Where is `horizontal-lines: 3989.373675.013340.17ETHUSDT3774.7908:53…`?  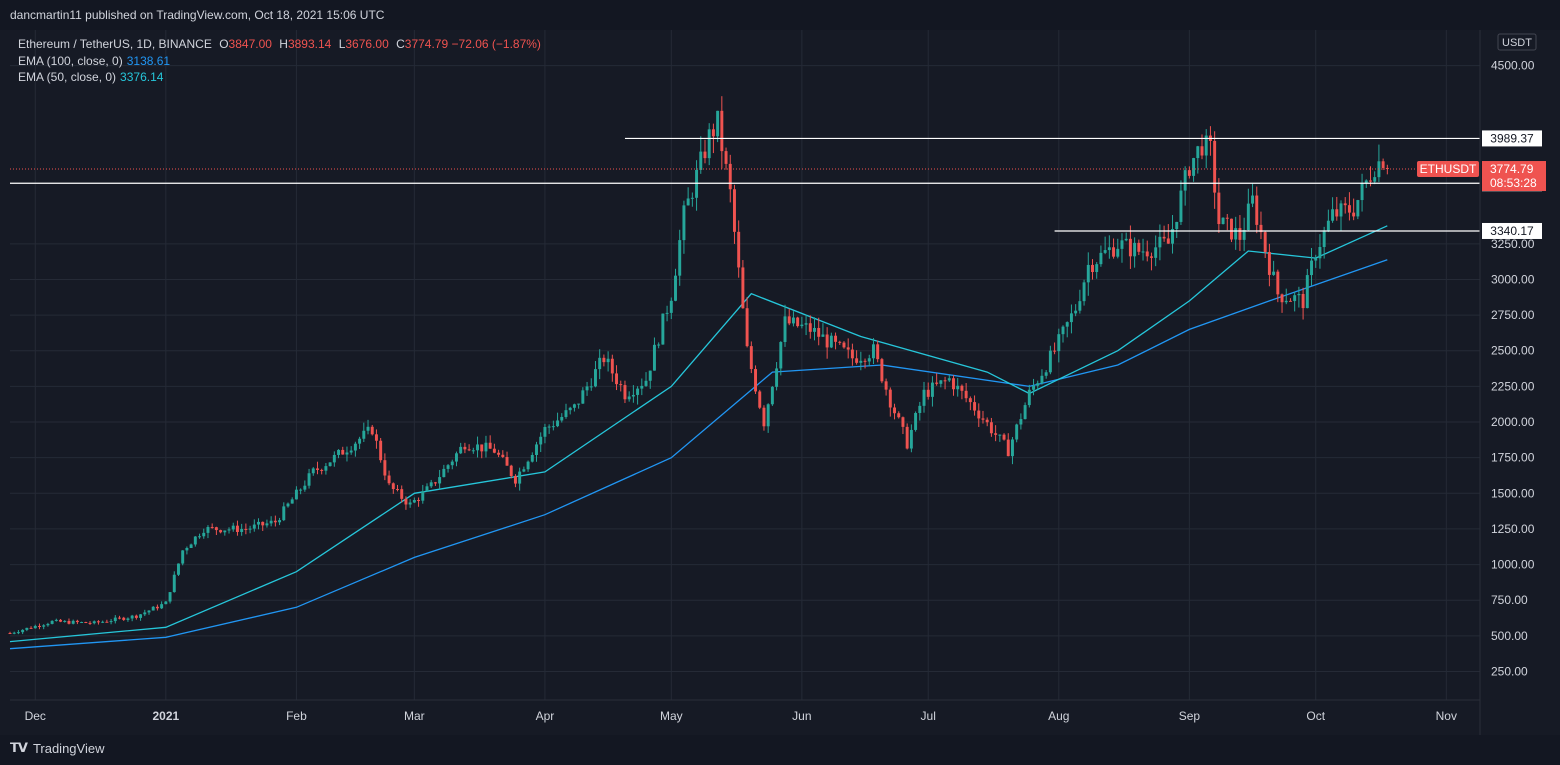
horizontal-lines: 3989.373675.013340.17ETHUSDT3774.7908:53… is located at coordinates (778, 184).